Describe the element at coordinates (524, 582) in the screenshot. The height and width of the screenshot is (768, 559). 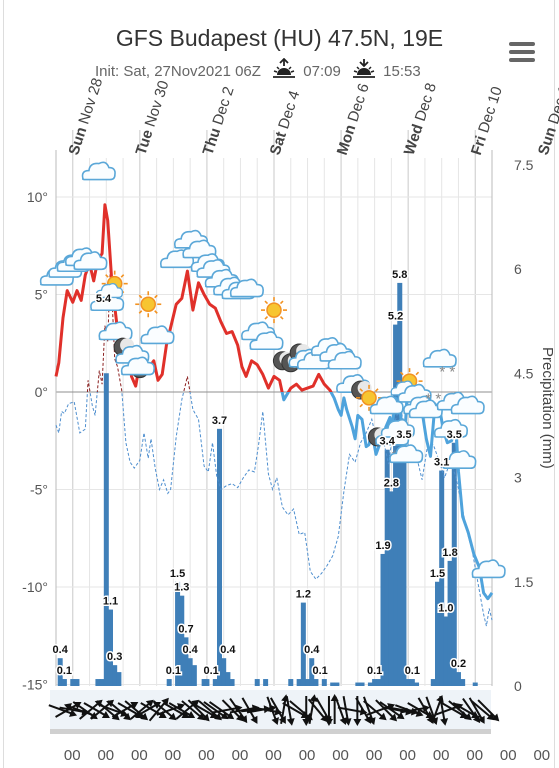
I see `precip-tick-label: 1.5` at that location.